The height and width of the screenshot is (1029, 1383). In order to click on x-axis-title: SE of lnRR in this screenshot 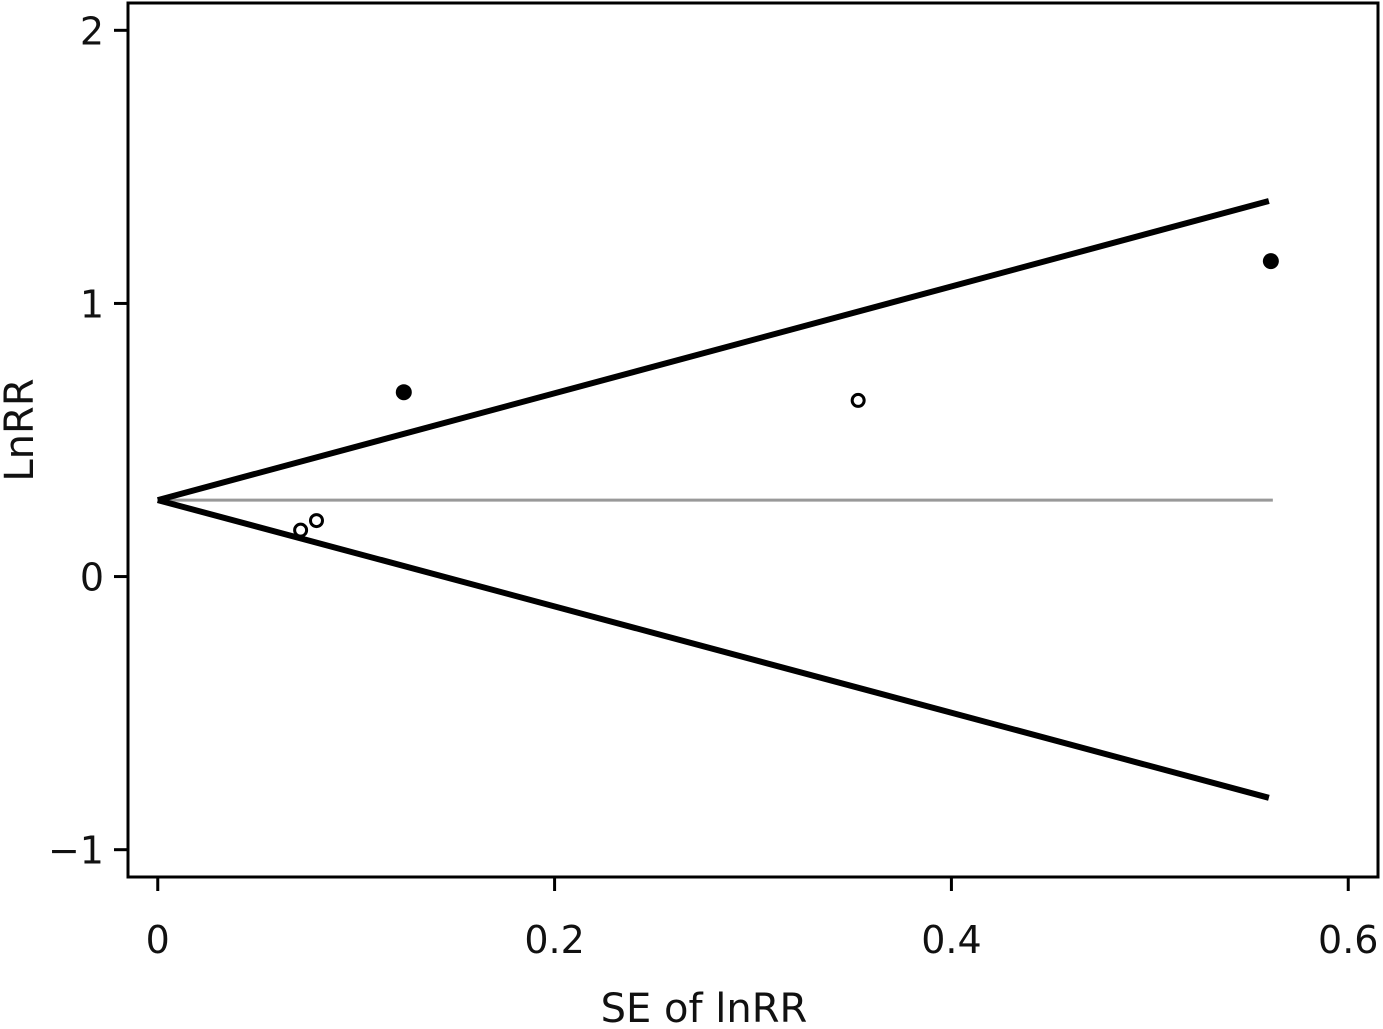, I will do `click(704, 1007)`.